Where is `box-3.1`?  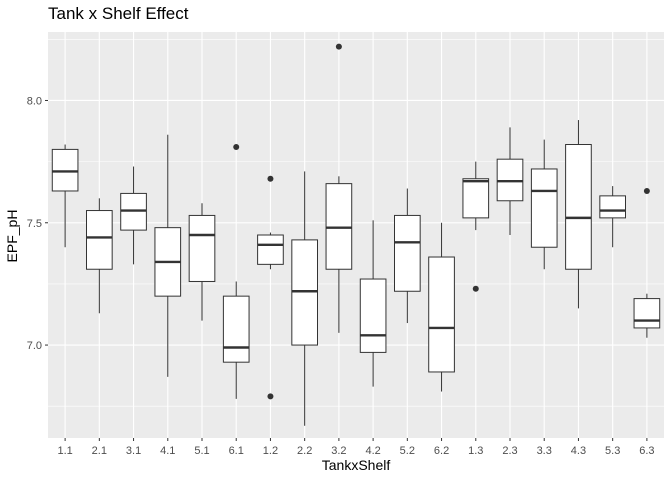
box-3.1 is located at coordinates (133, 215).